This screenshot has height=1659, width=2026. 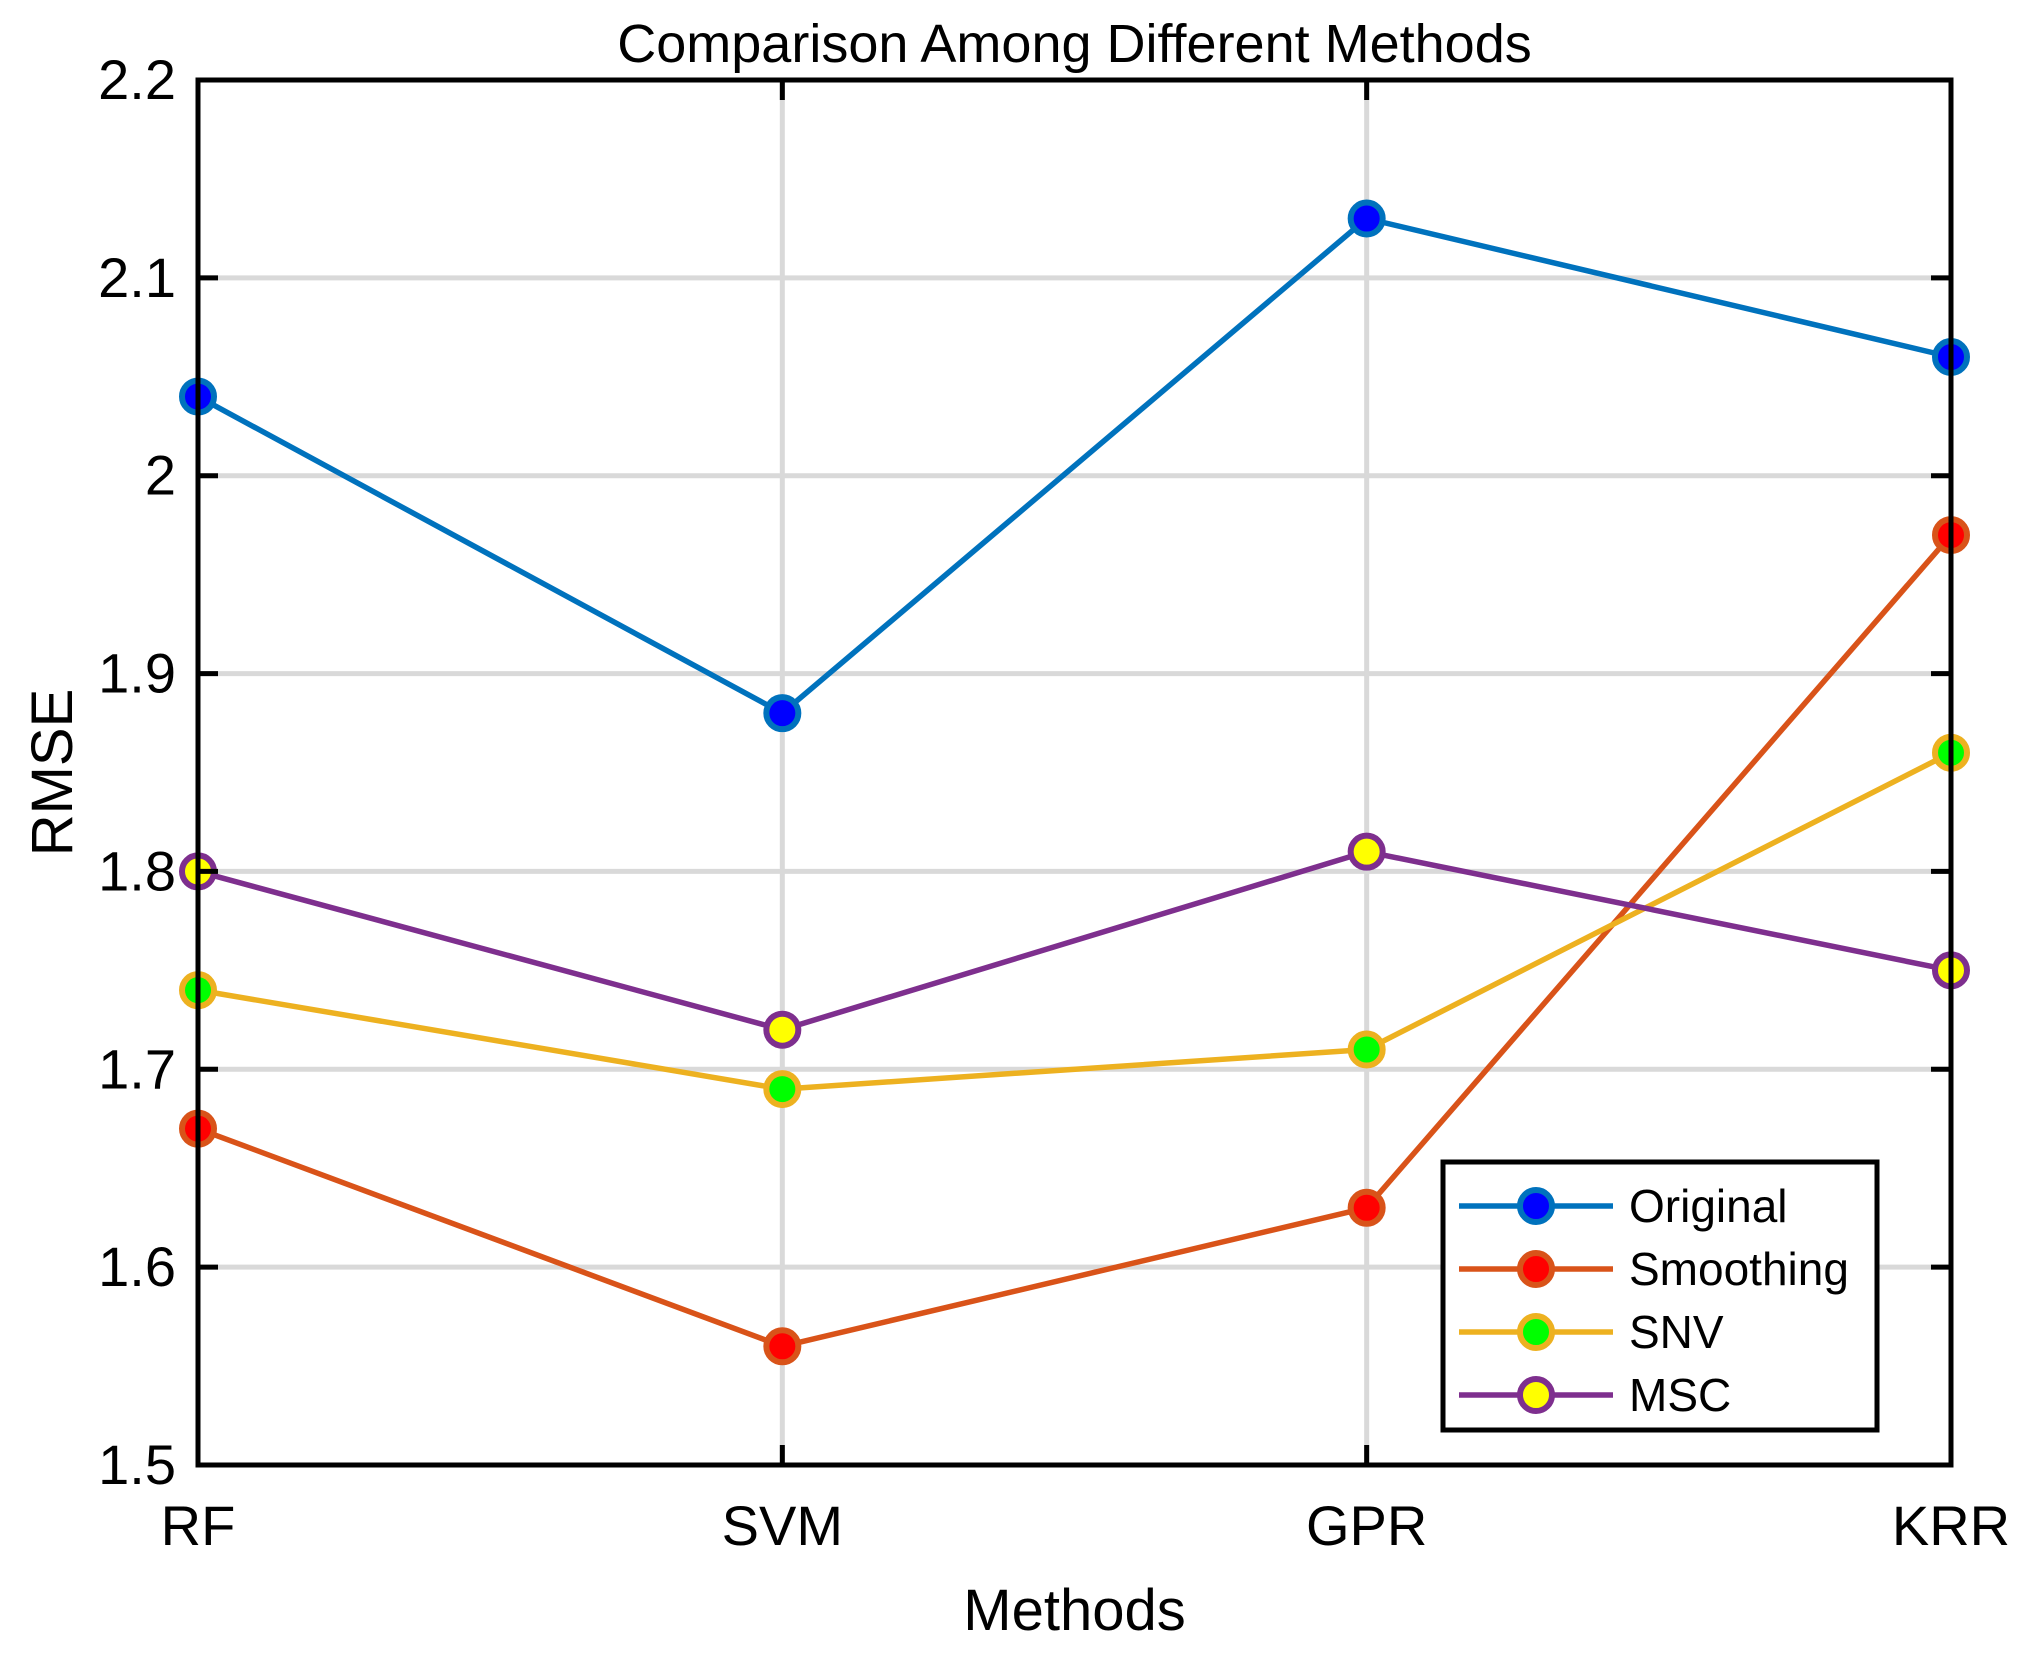 What do you see at coordinates (137, 870) in the screenshot?
I see `y-tick-label: 1.8` at bounding box center [137, 870].